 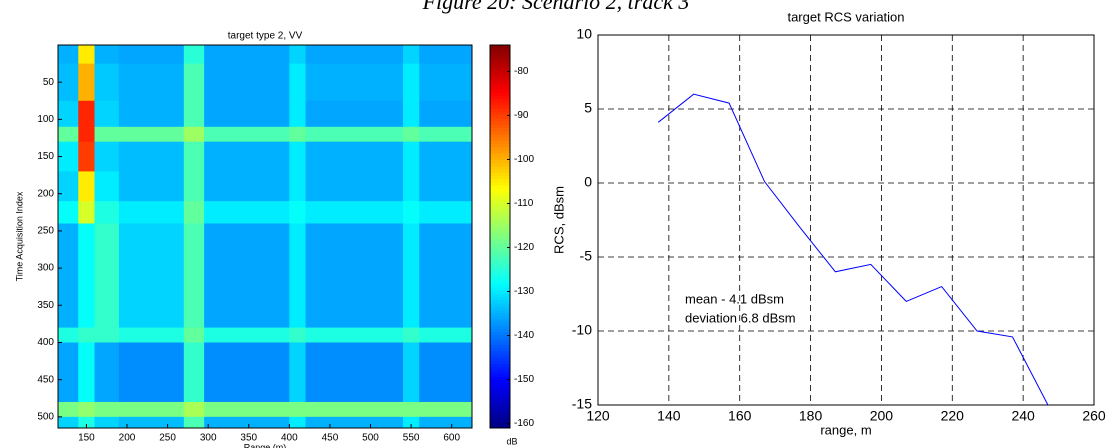 I want to click on colorbar-tick-label: -130, so click(x=524, y=291).